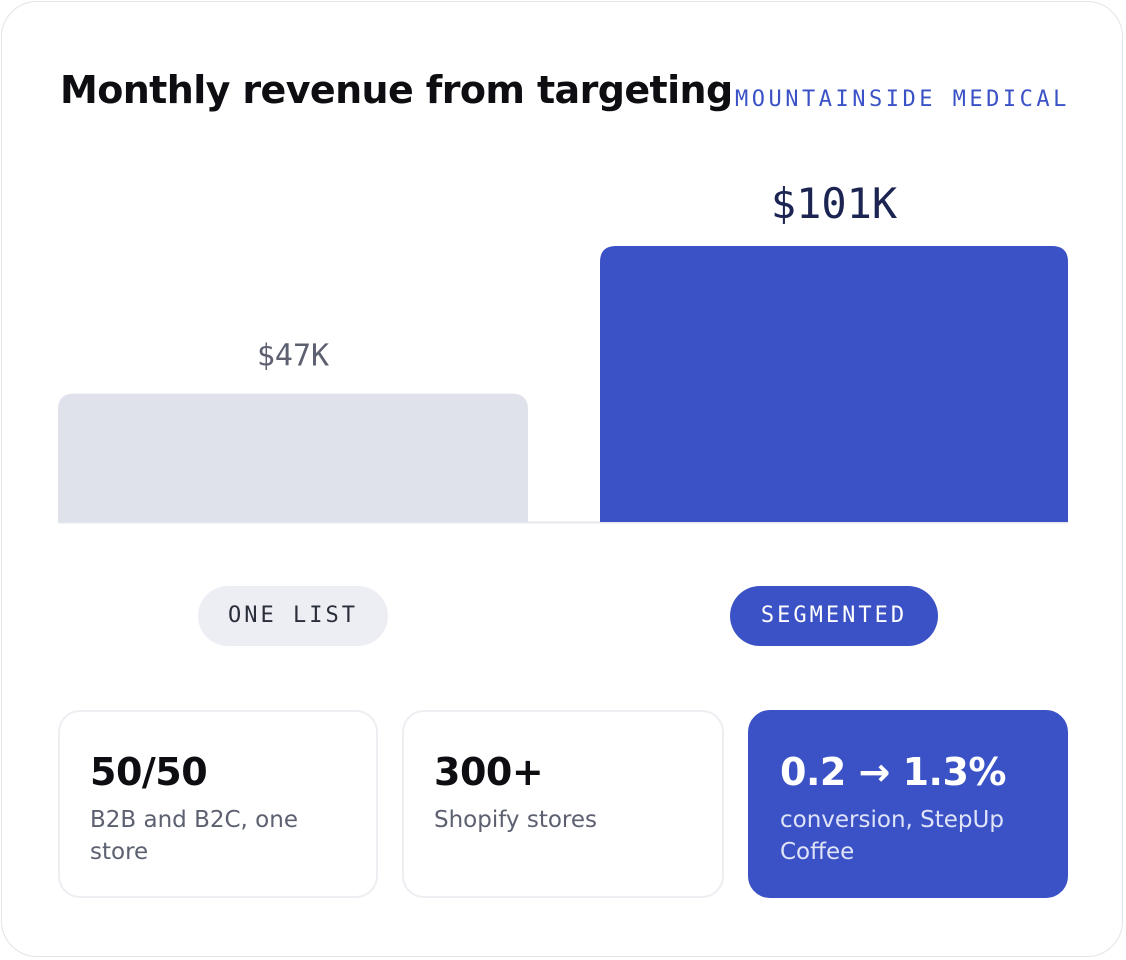 This screenshot has width=1126, height=960. What do you see at coordinates (293, 356) in the screenshot?
I see `data-label-one-list: $47K` at bounding box center [293, 356].